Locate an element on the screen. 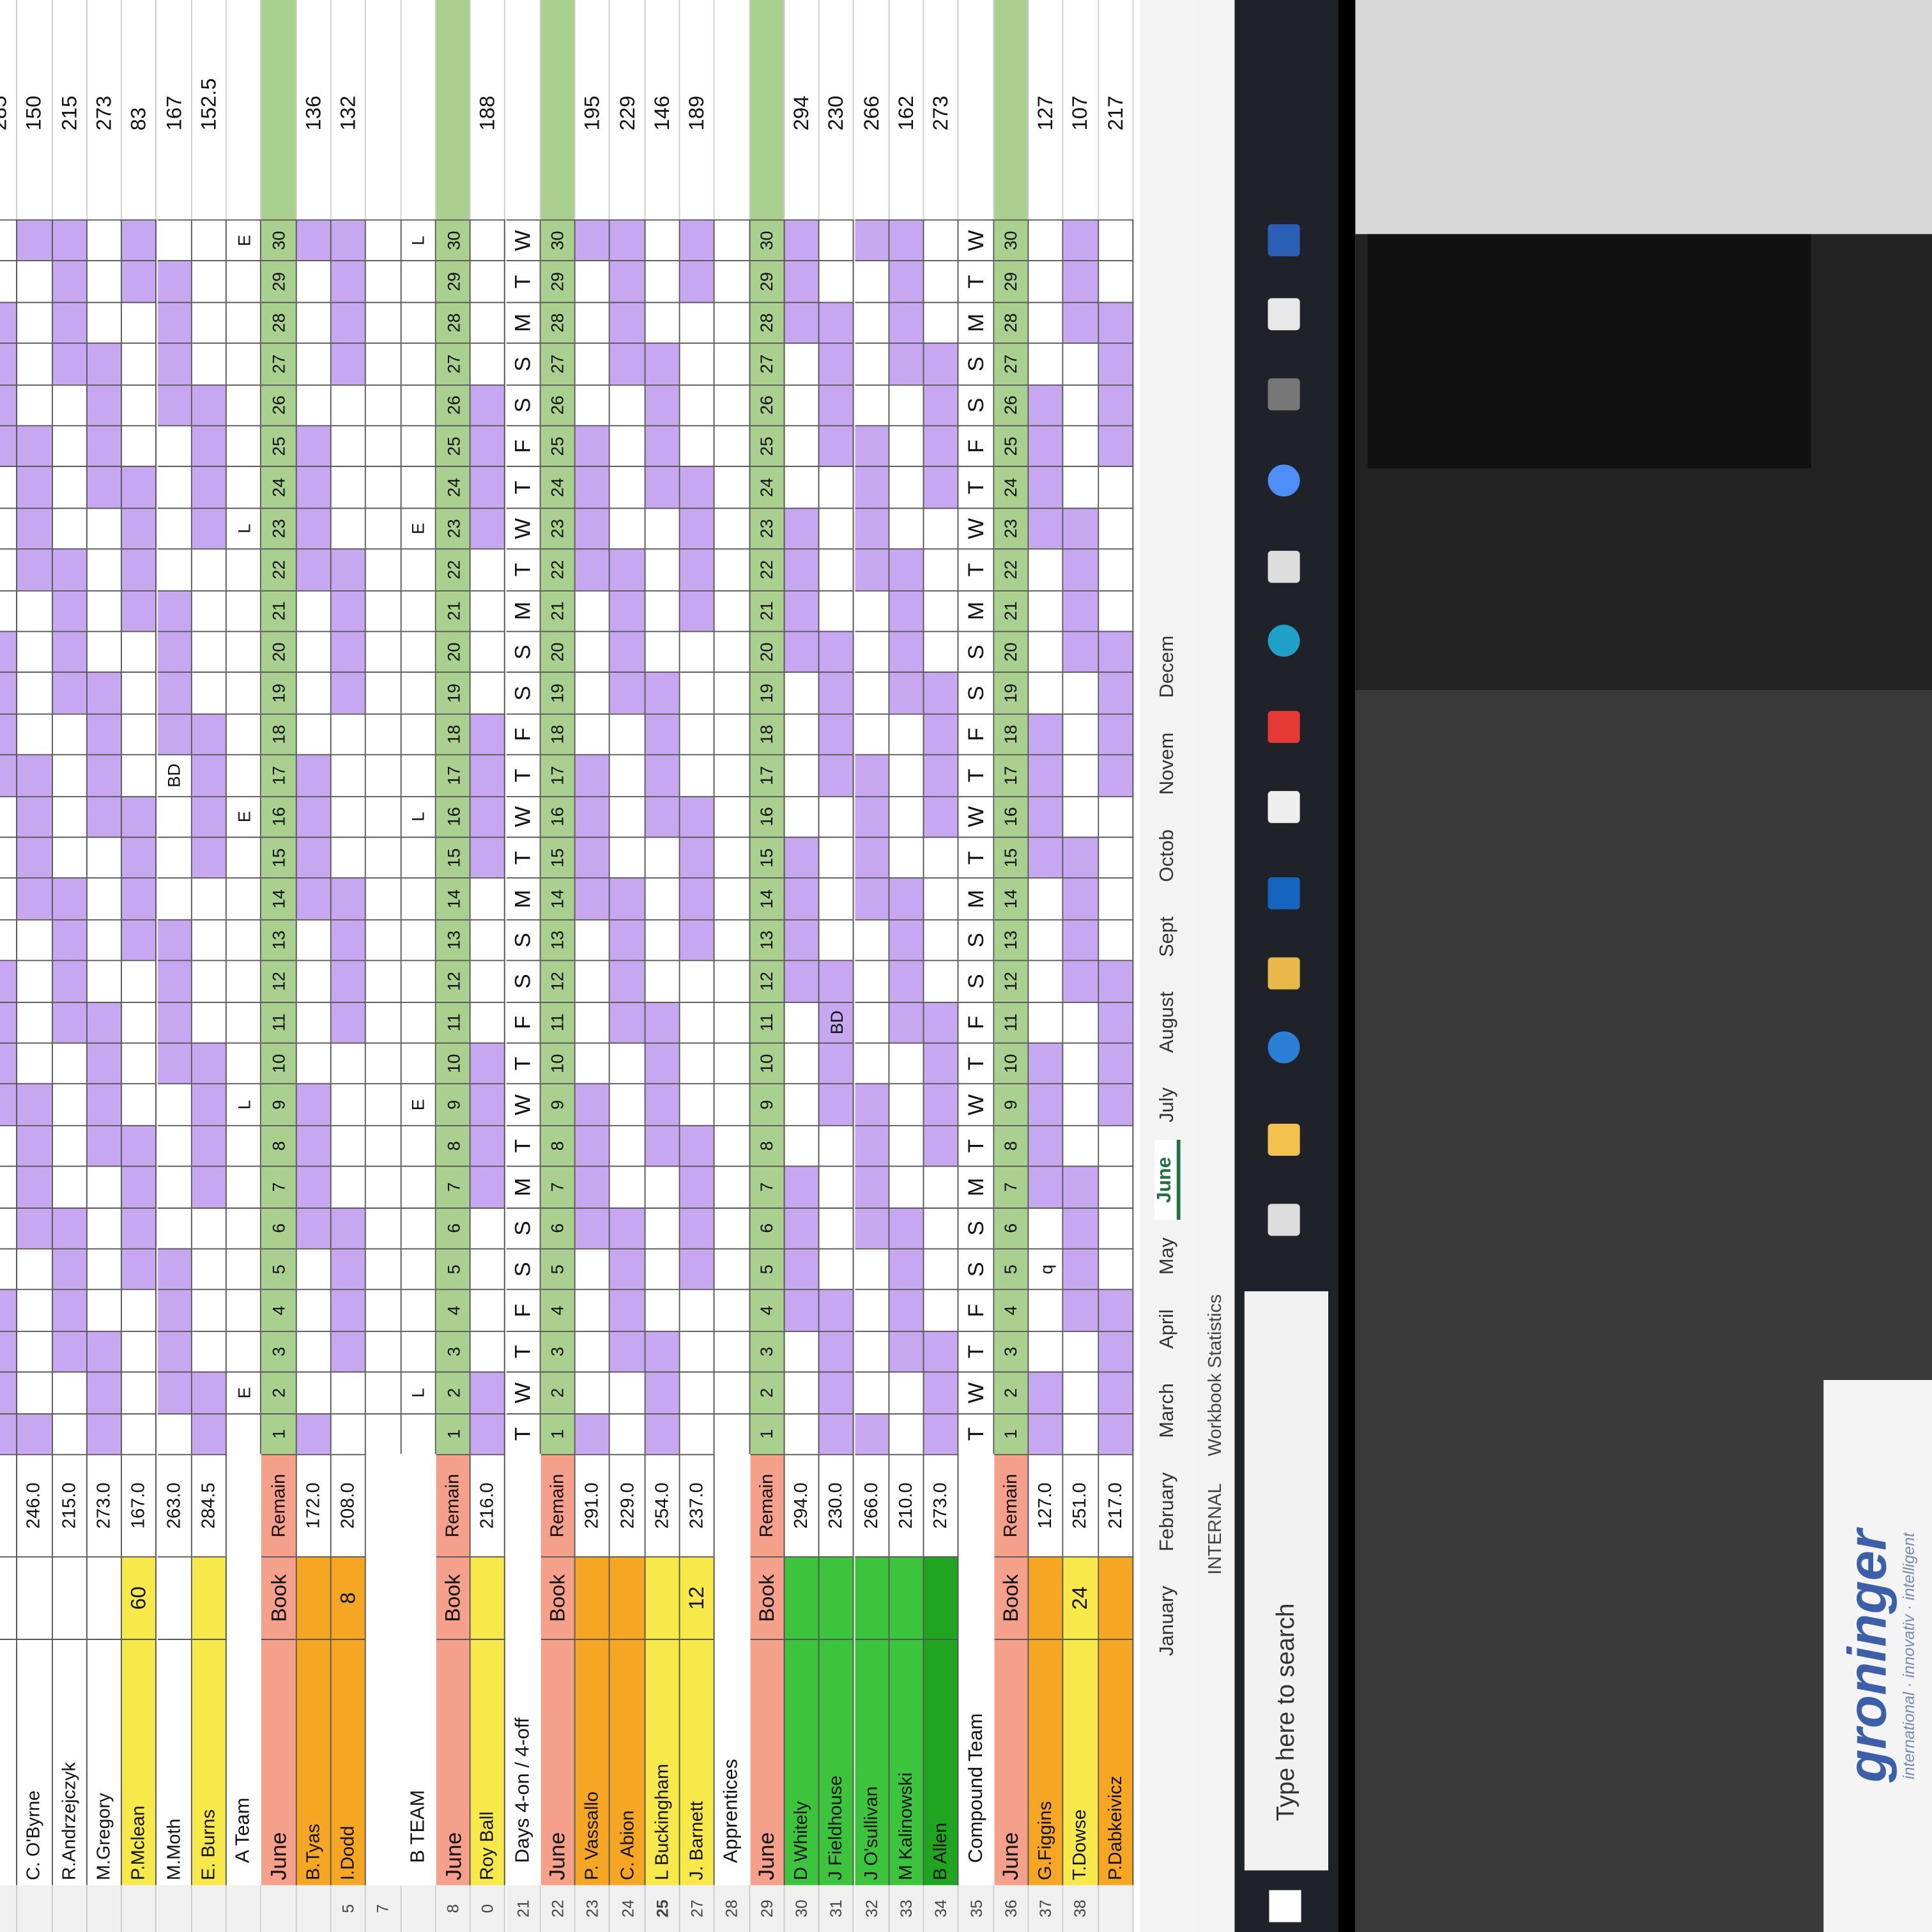 This screenshot has width=1932, height=1932. file-explorer is located at coordinates (1284, 1139).